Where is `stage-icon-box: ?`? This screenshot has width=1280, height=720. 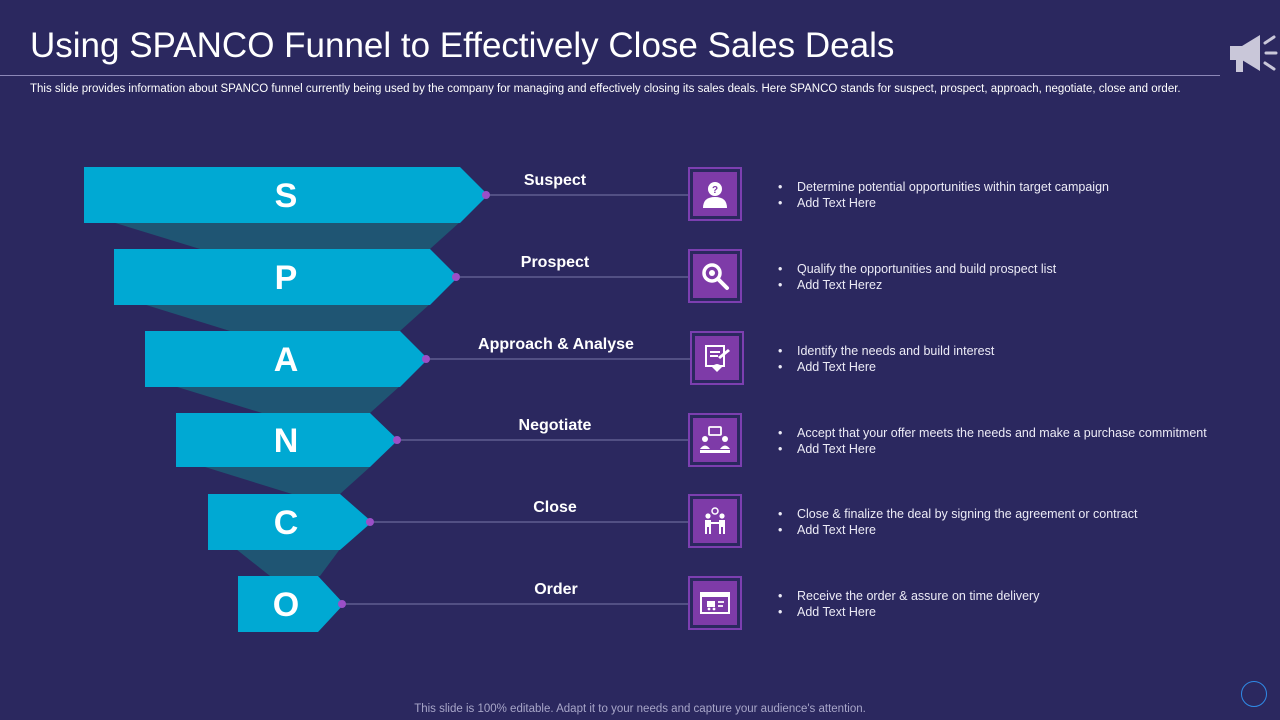
stage-icon-box: ? is located at coordinates (715, 194).